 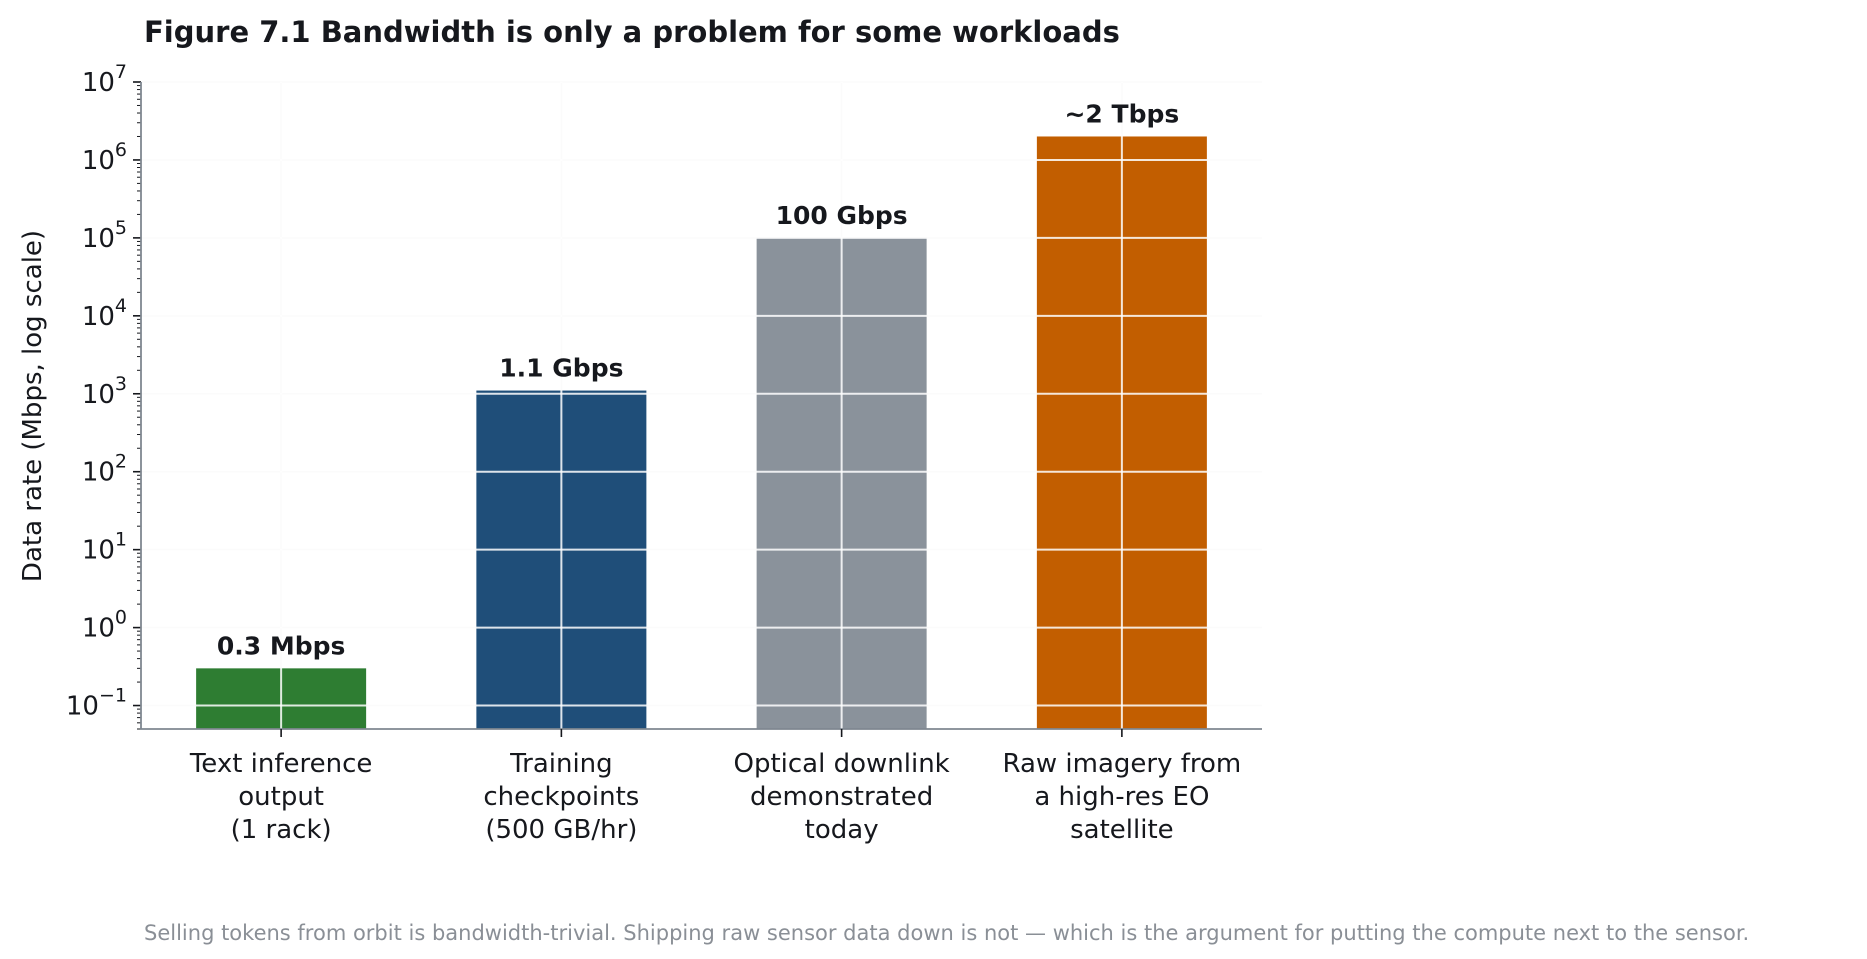 What do you see at coordinates (104, 625) in the screenshot?
I see `y-tick-label: 10⁰` at bounding box center [104, 625].